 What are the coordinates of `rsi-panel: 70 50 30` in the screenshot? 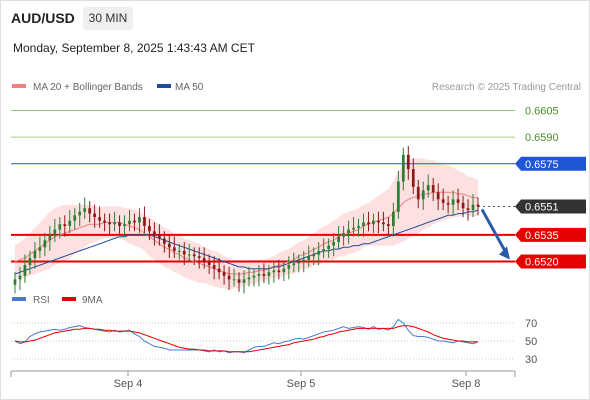 It's located at (274, 342).